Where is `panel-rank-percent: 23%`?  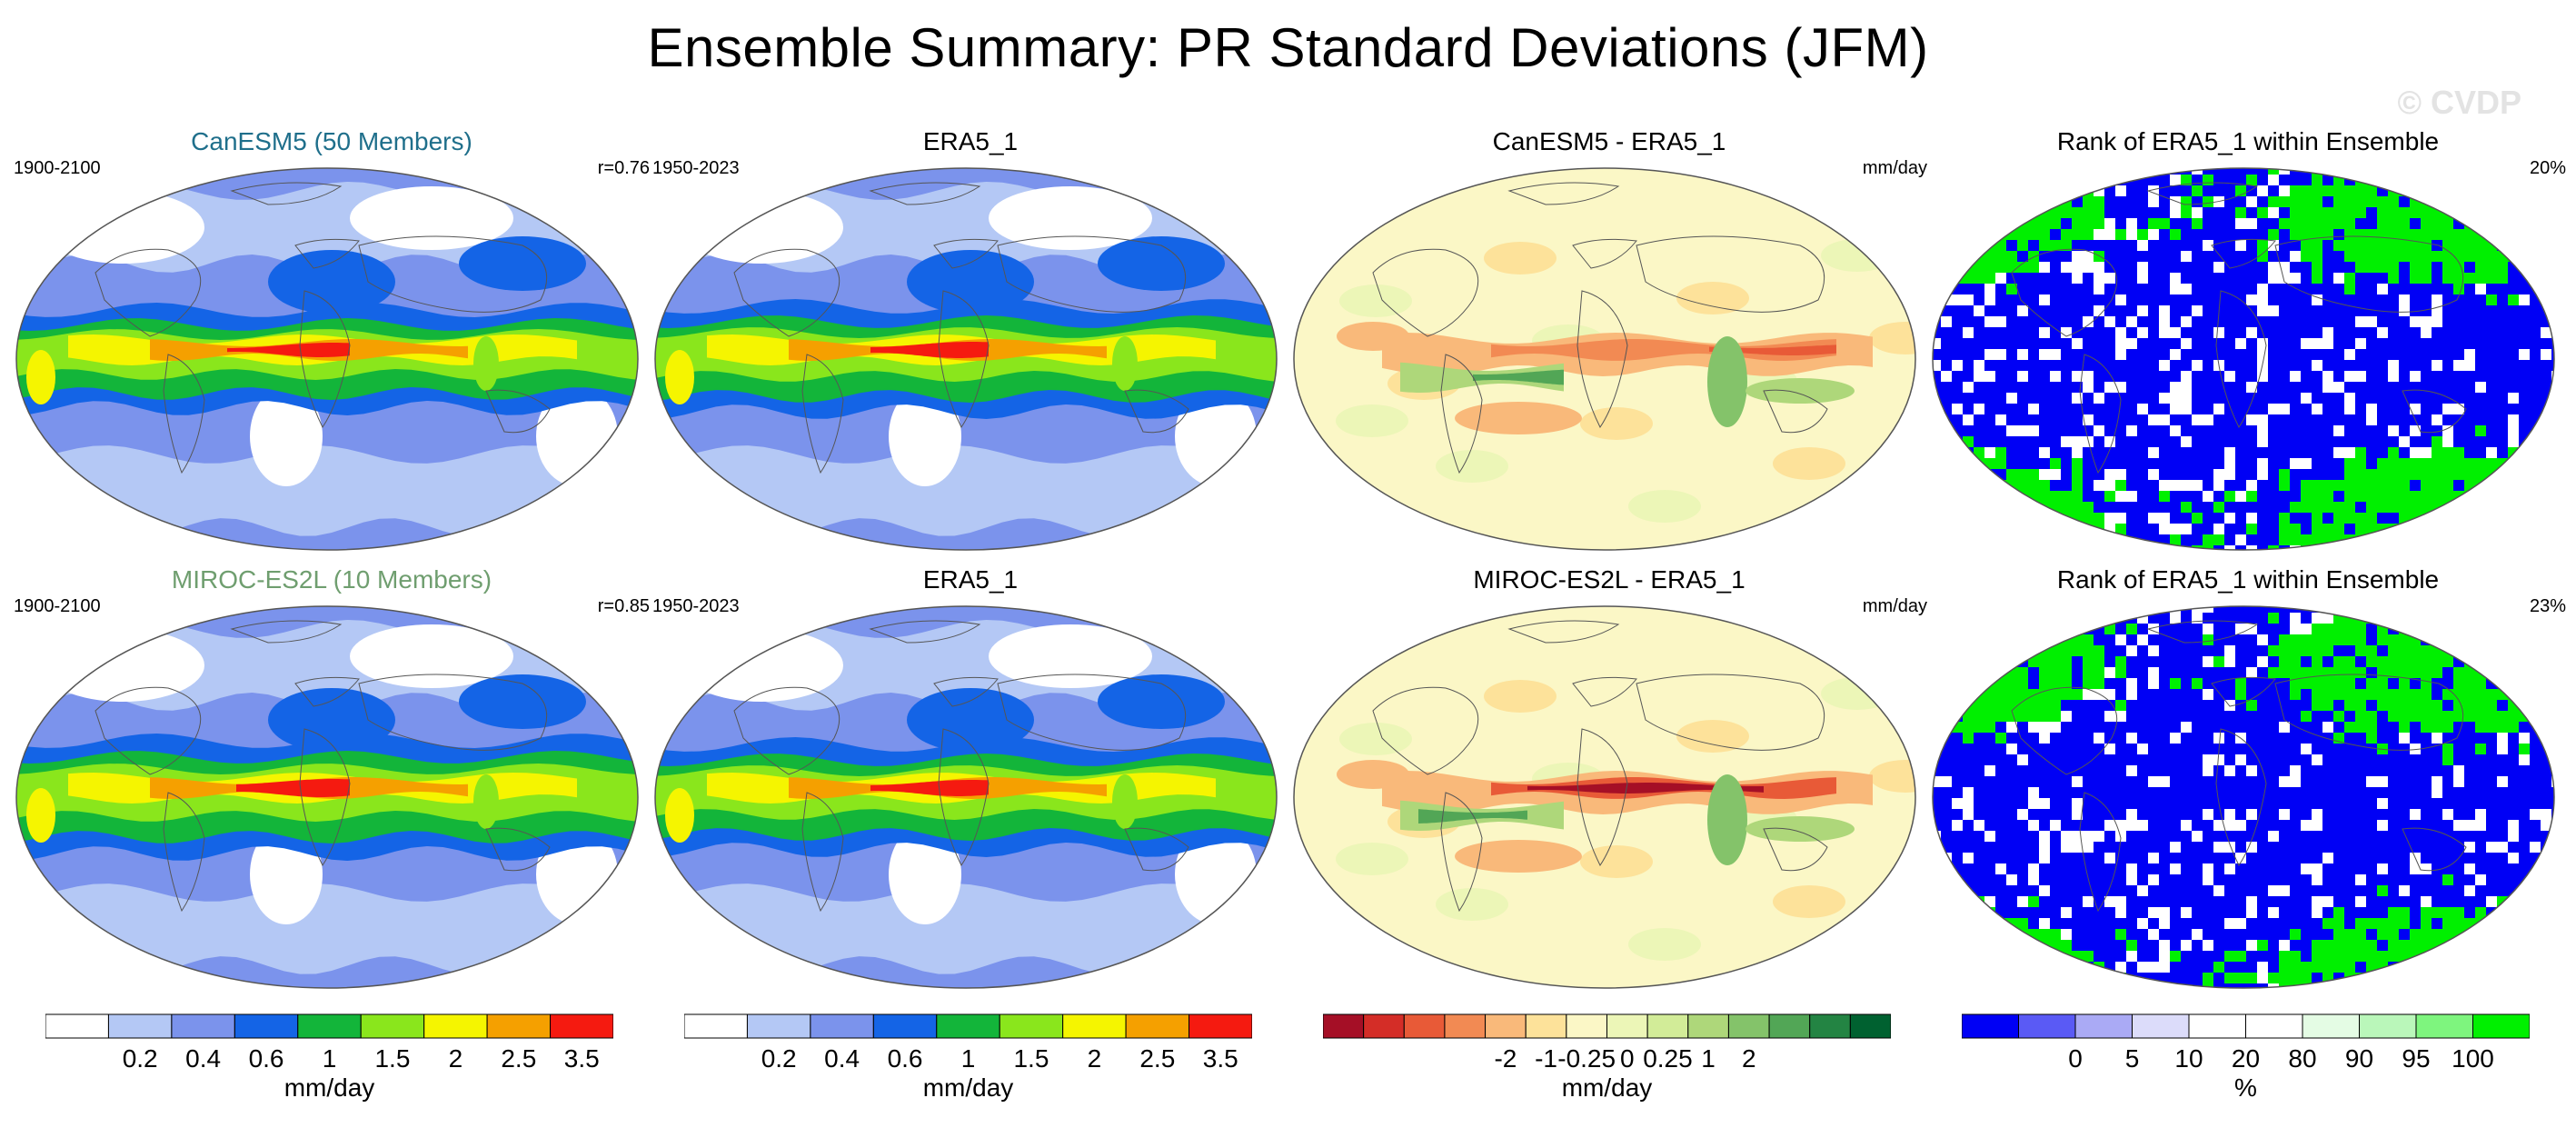
panel-rank-percent: 23% is located at coordinates (2548, 606).